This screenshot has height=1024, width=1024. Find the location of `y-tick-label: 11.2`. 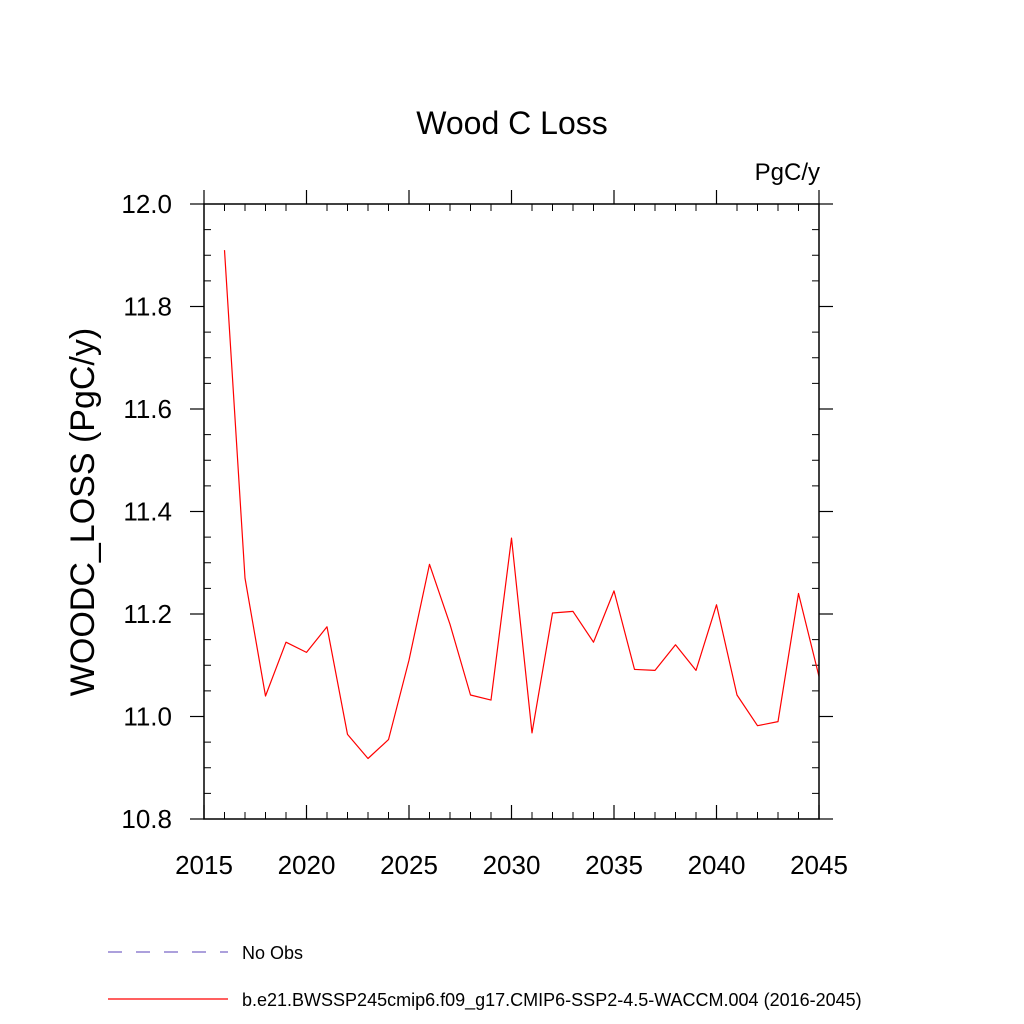

y-tick-label: 11.2 is located at coordinates (147, 614).